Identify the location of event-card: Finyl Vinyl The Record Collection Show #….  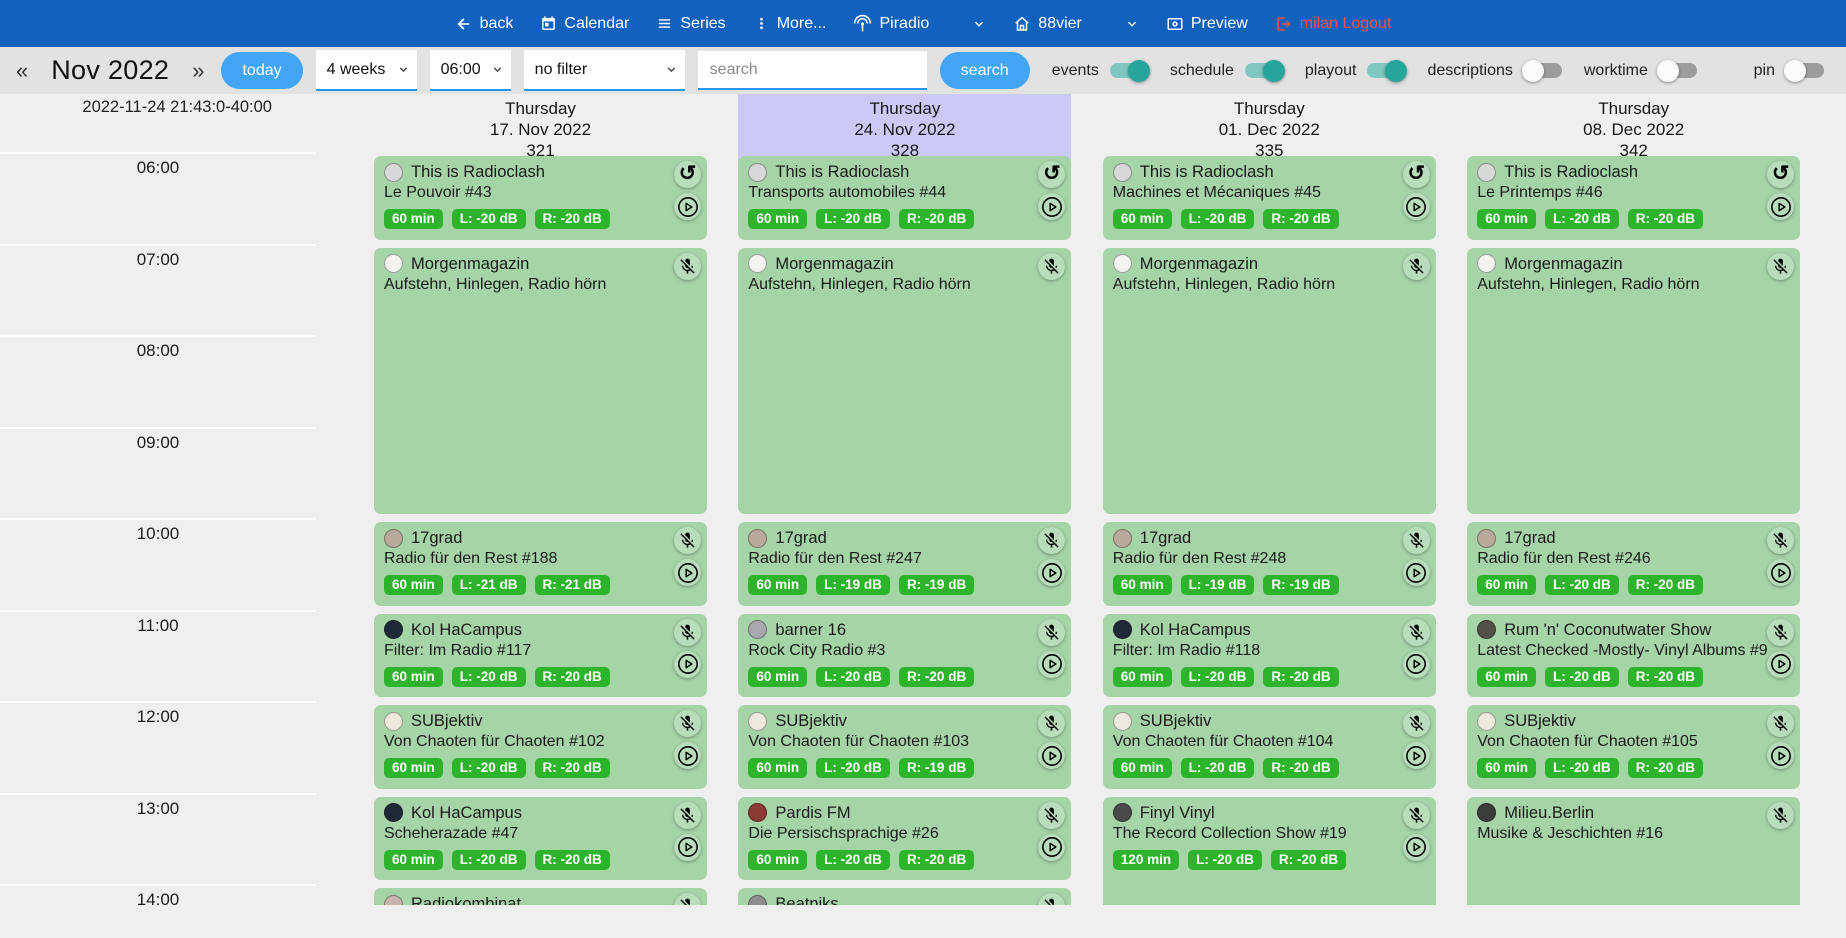
(1269, 850).